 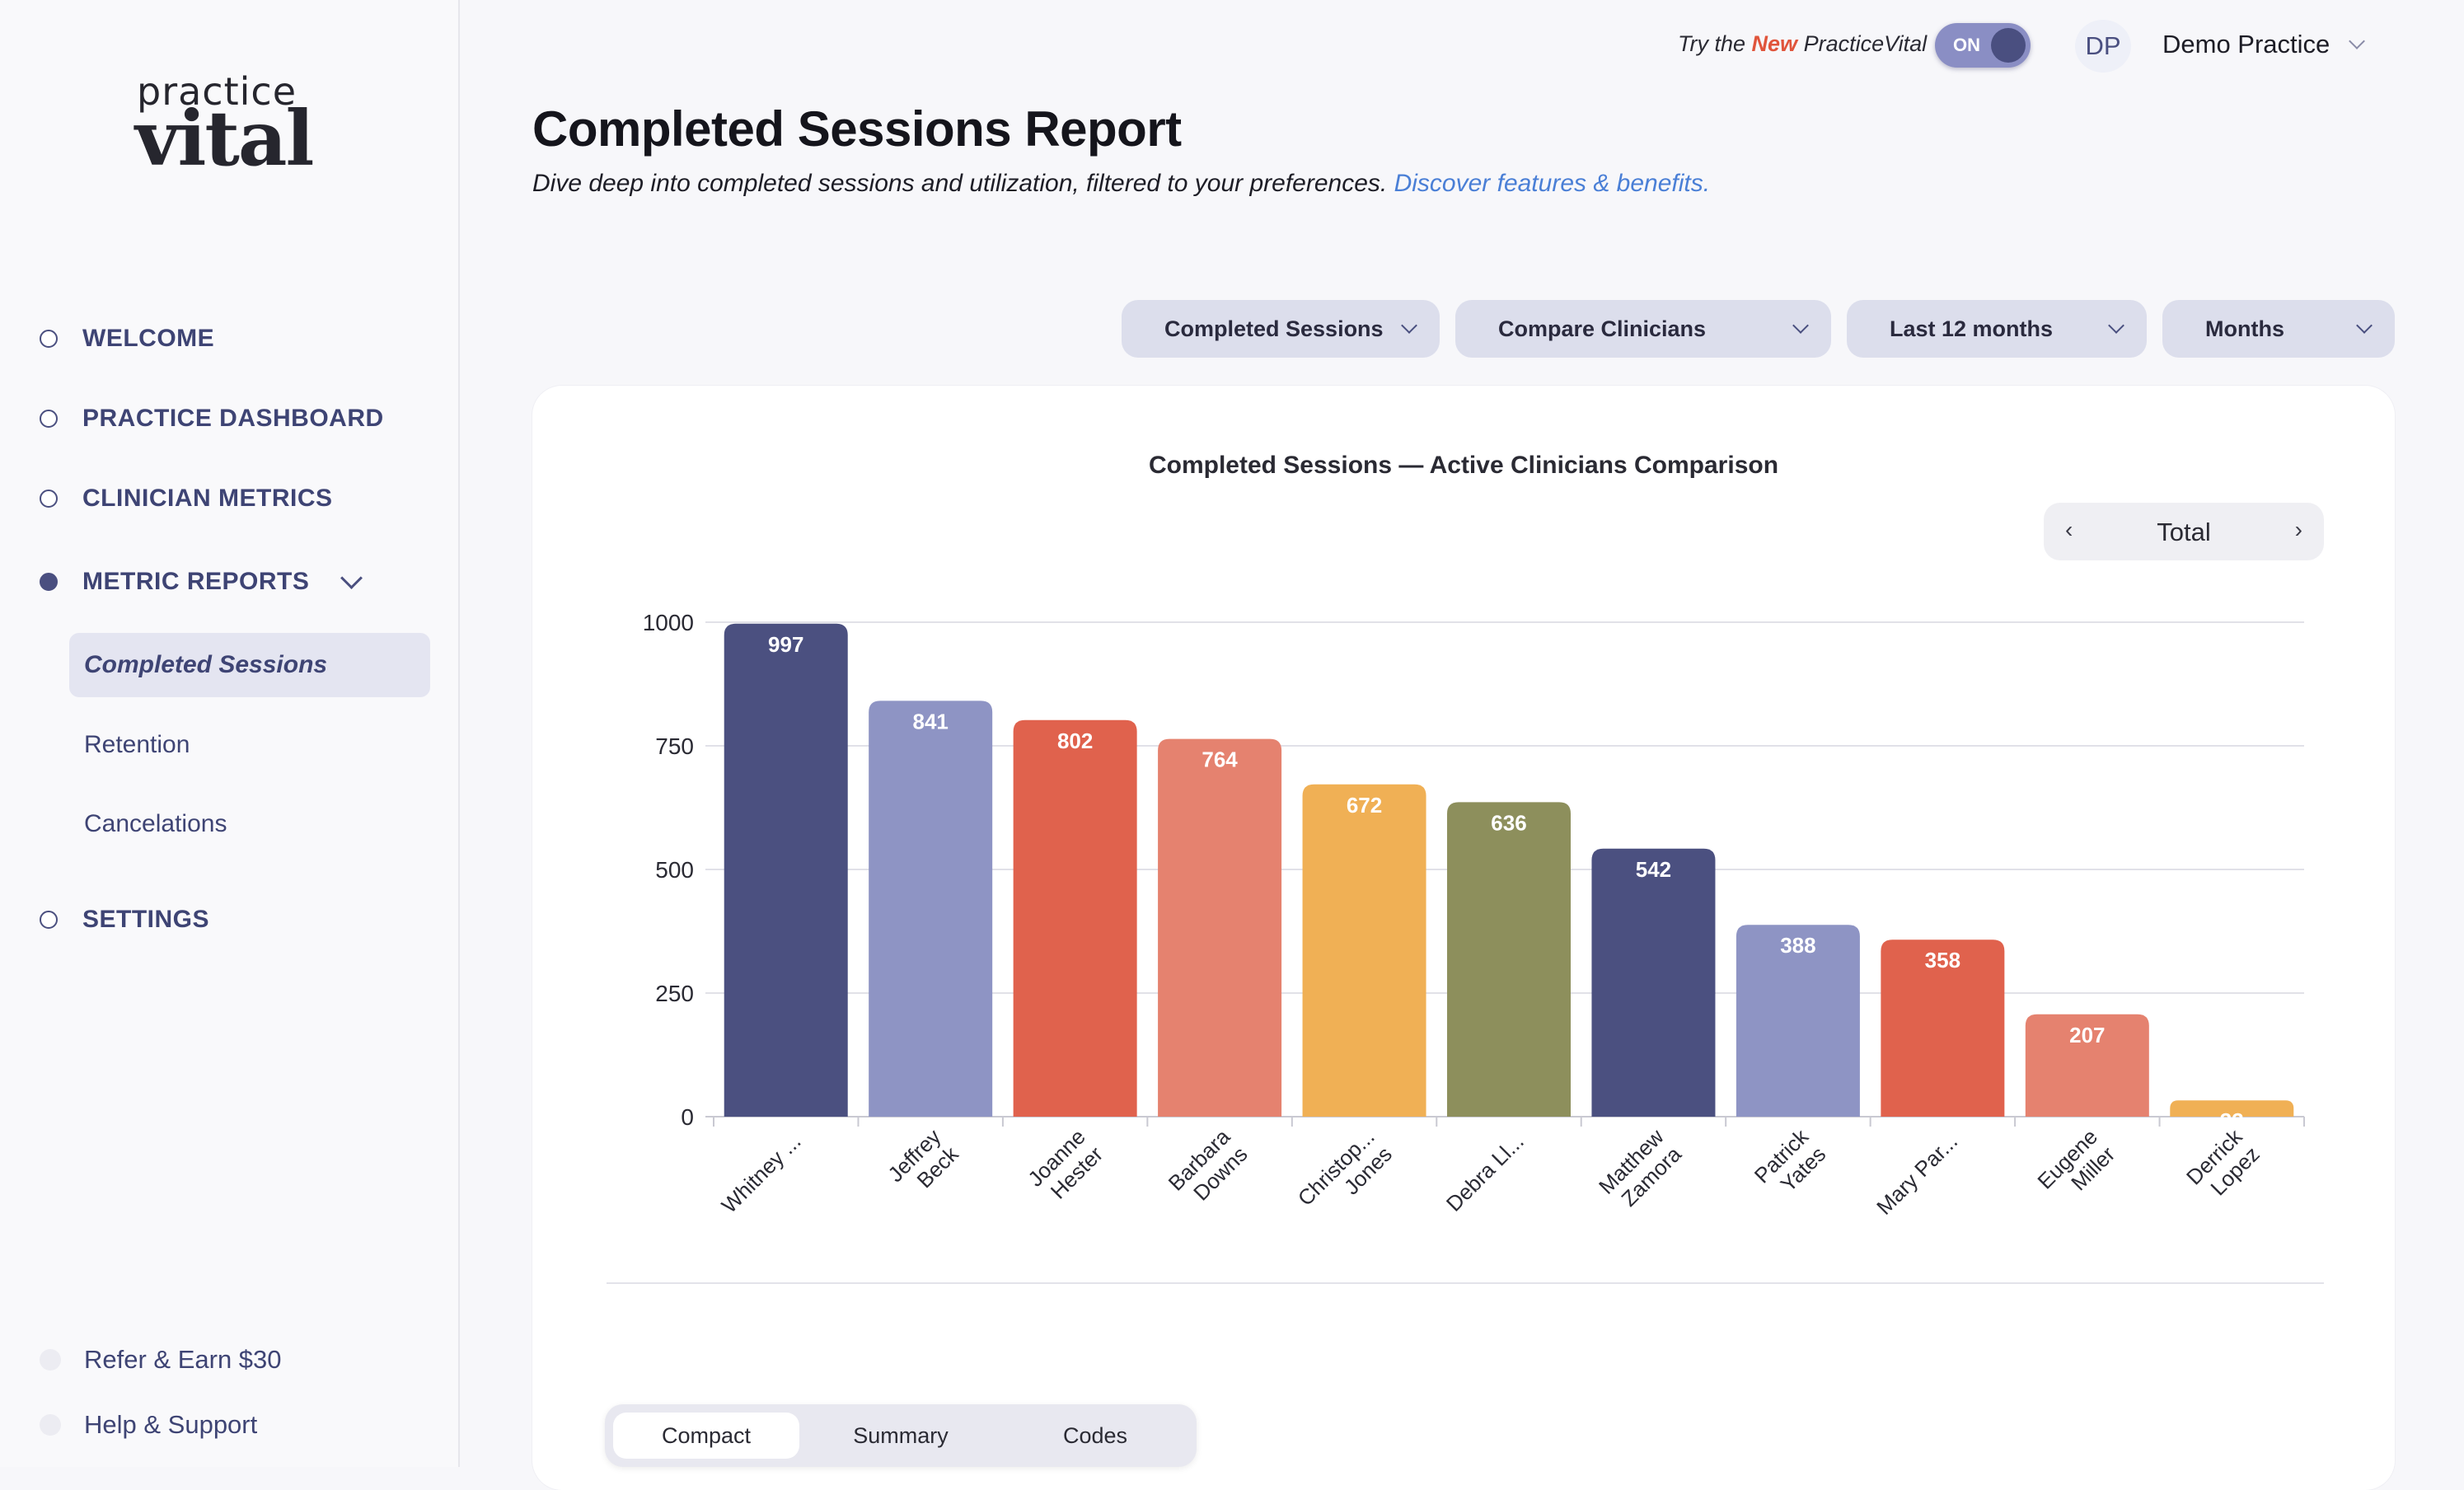 I want to click on avatar: DP, so click(x=2103, y=46).